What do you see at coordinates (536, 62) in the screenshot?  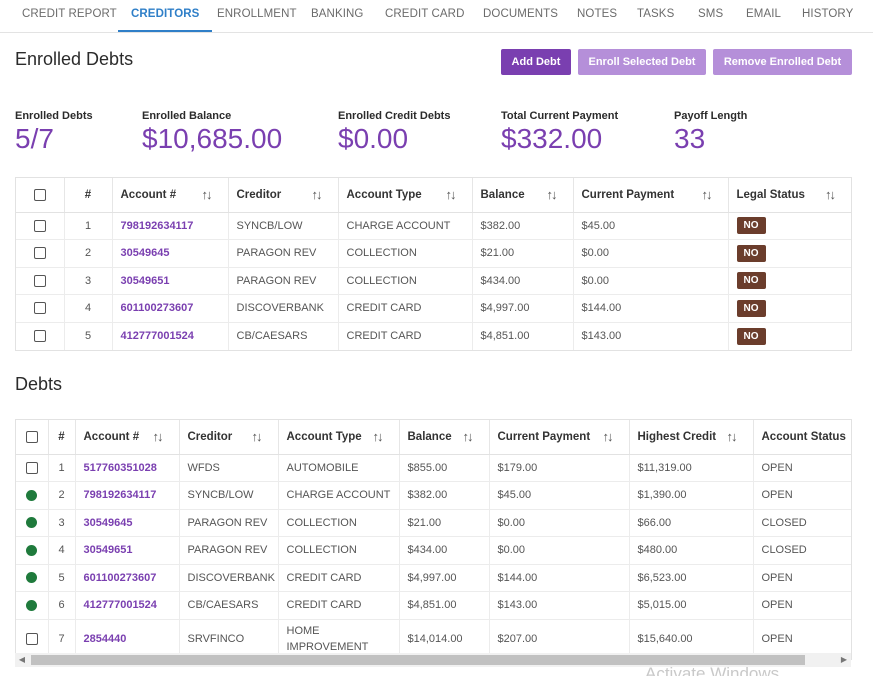 I see `add-debt-button: Add Debt` at bounding box center [536, 62].